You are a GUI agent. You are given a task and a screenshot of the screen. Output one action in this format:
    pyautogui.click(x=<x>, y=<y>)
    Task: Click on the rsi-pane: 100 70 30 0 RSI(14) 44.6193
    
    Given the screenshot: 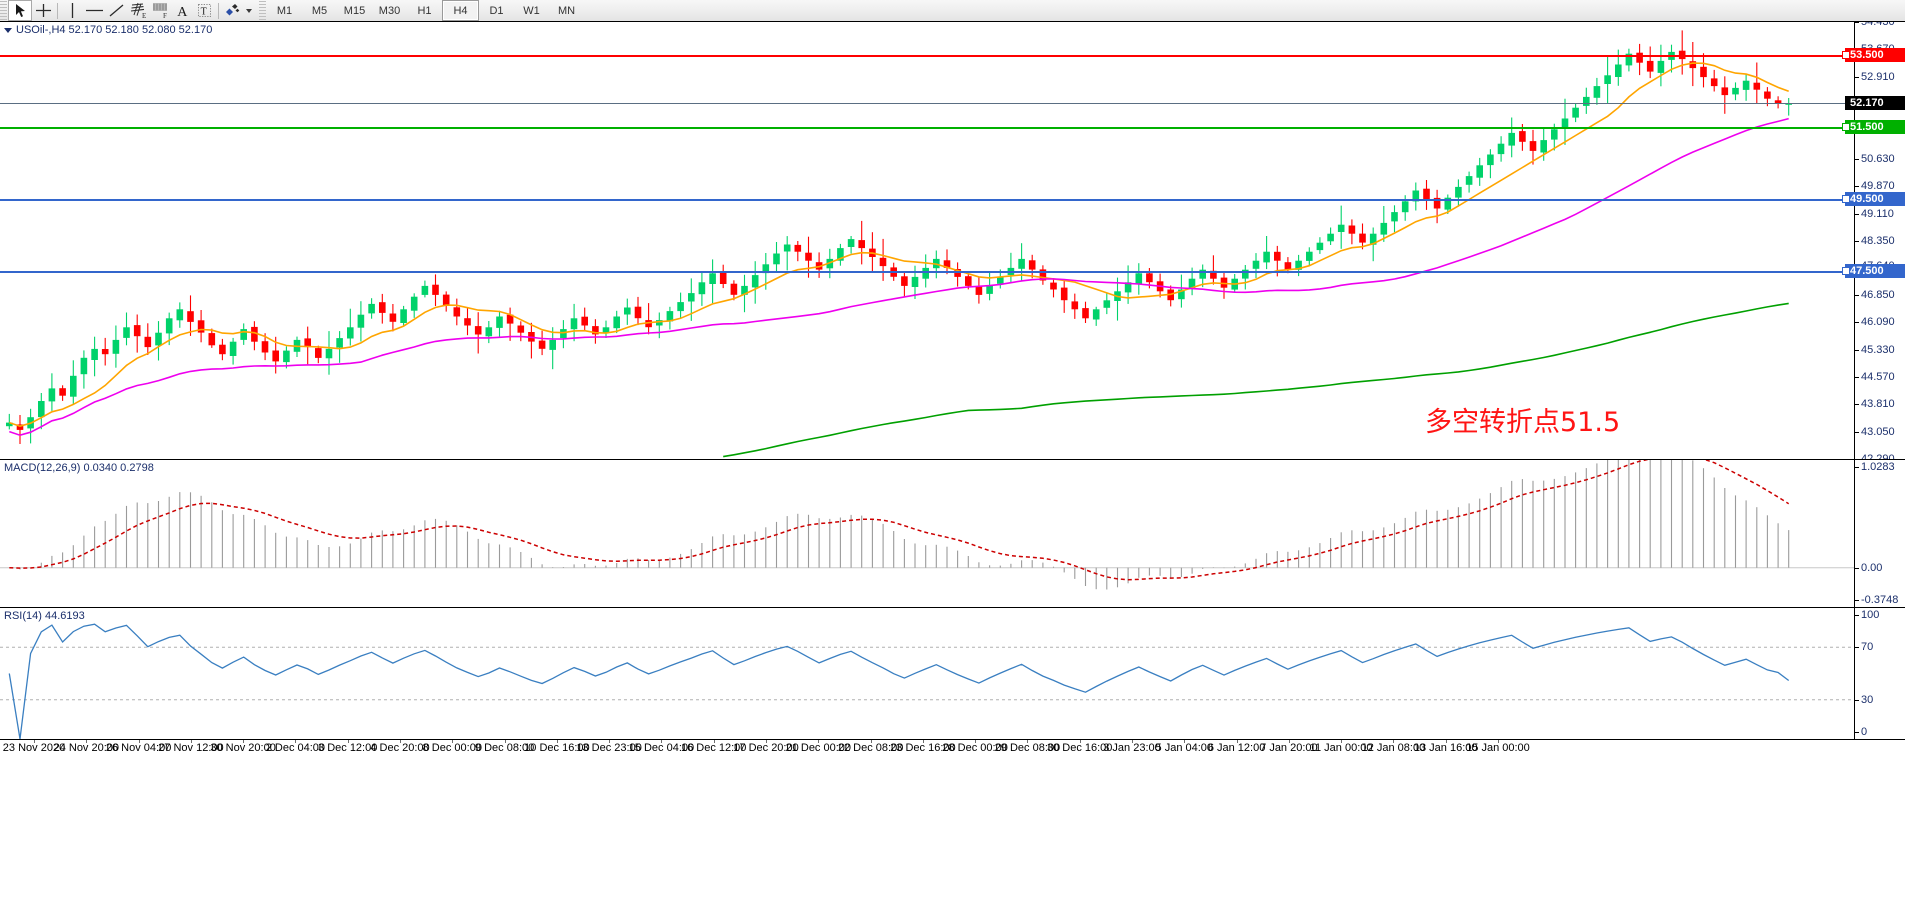 What is the action you would take?
    pyautogui.click(x=952, y=674)
    